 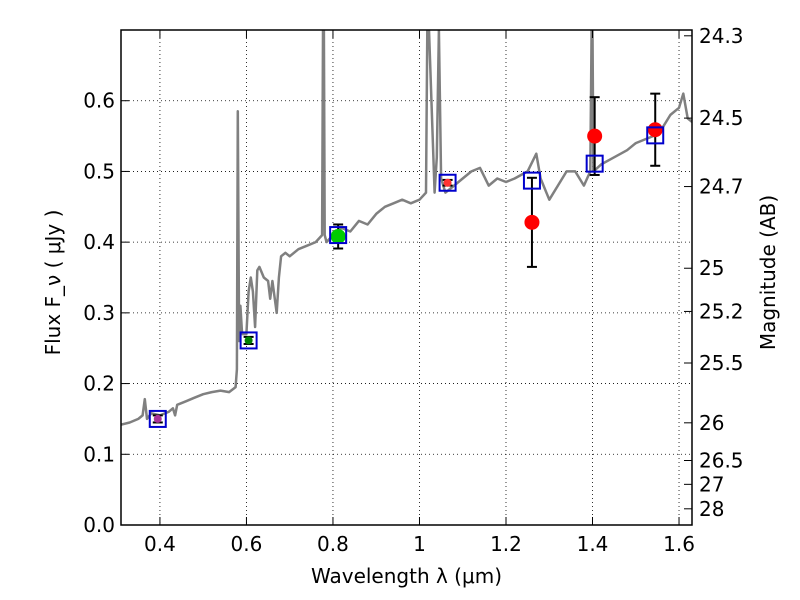 What do you see at coordinates (419, 544) in the screenshot?
I see `x-tick-label: 1` at bounding box center [419, 544].